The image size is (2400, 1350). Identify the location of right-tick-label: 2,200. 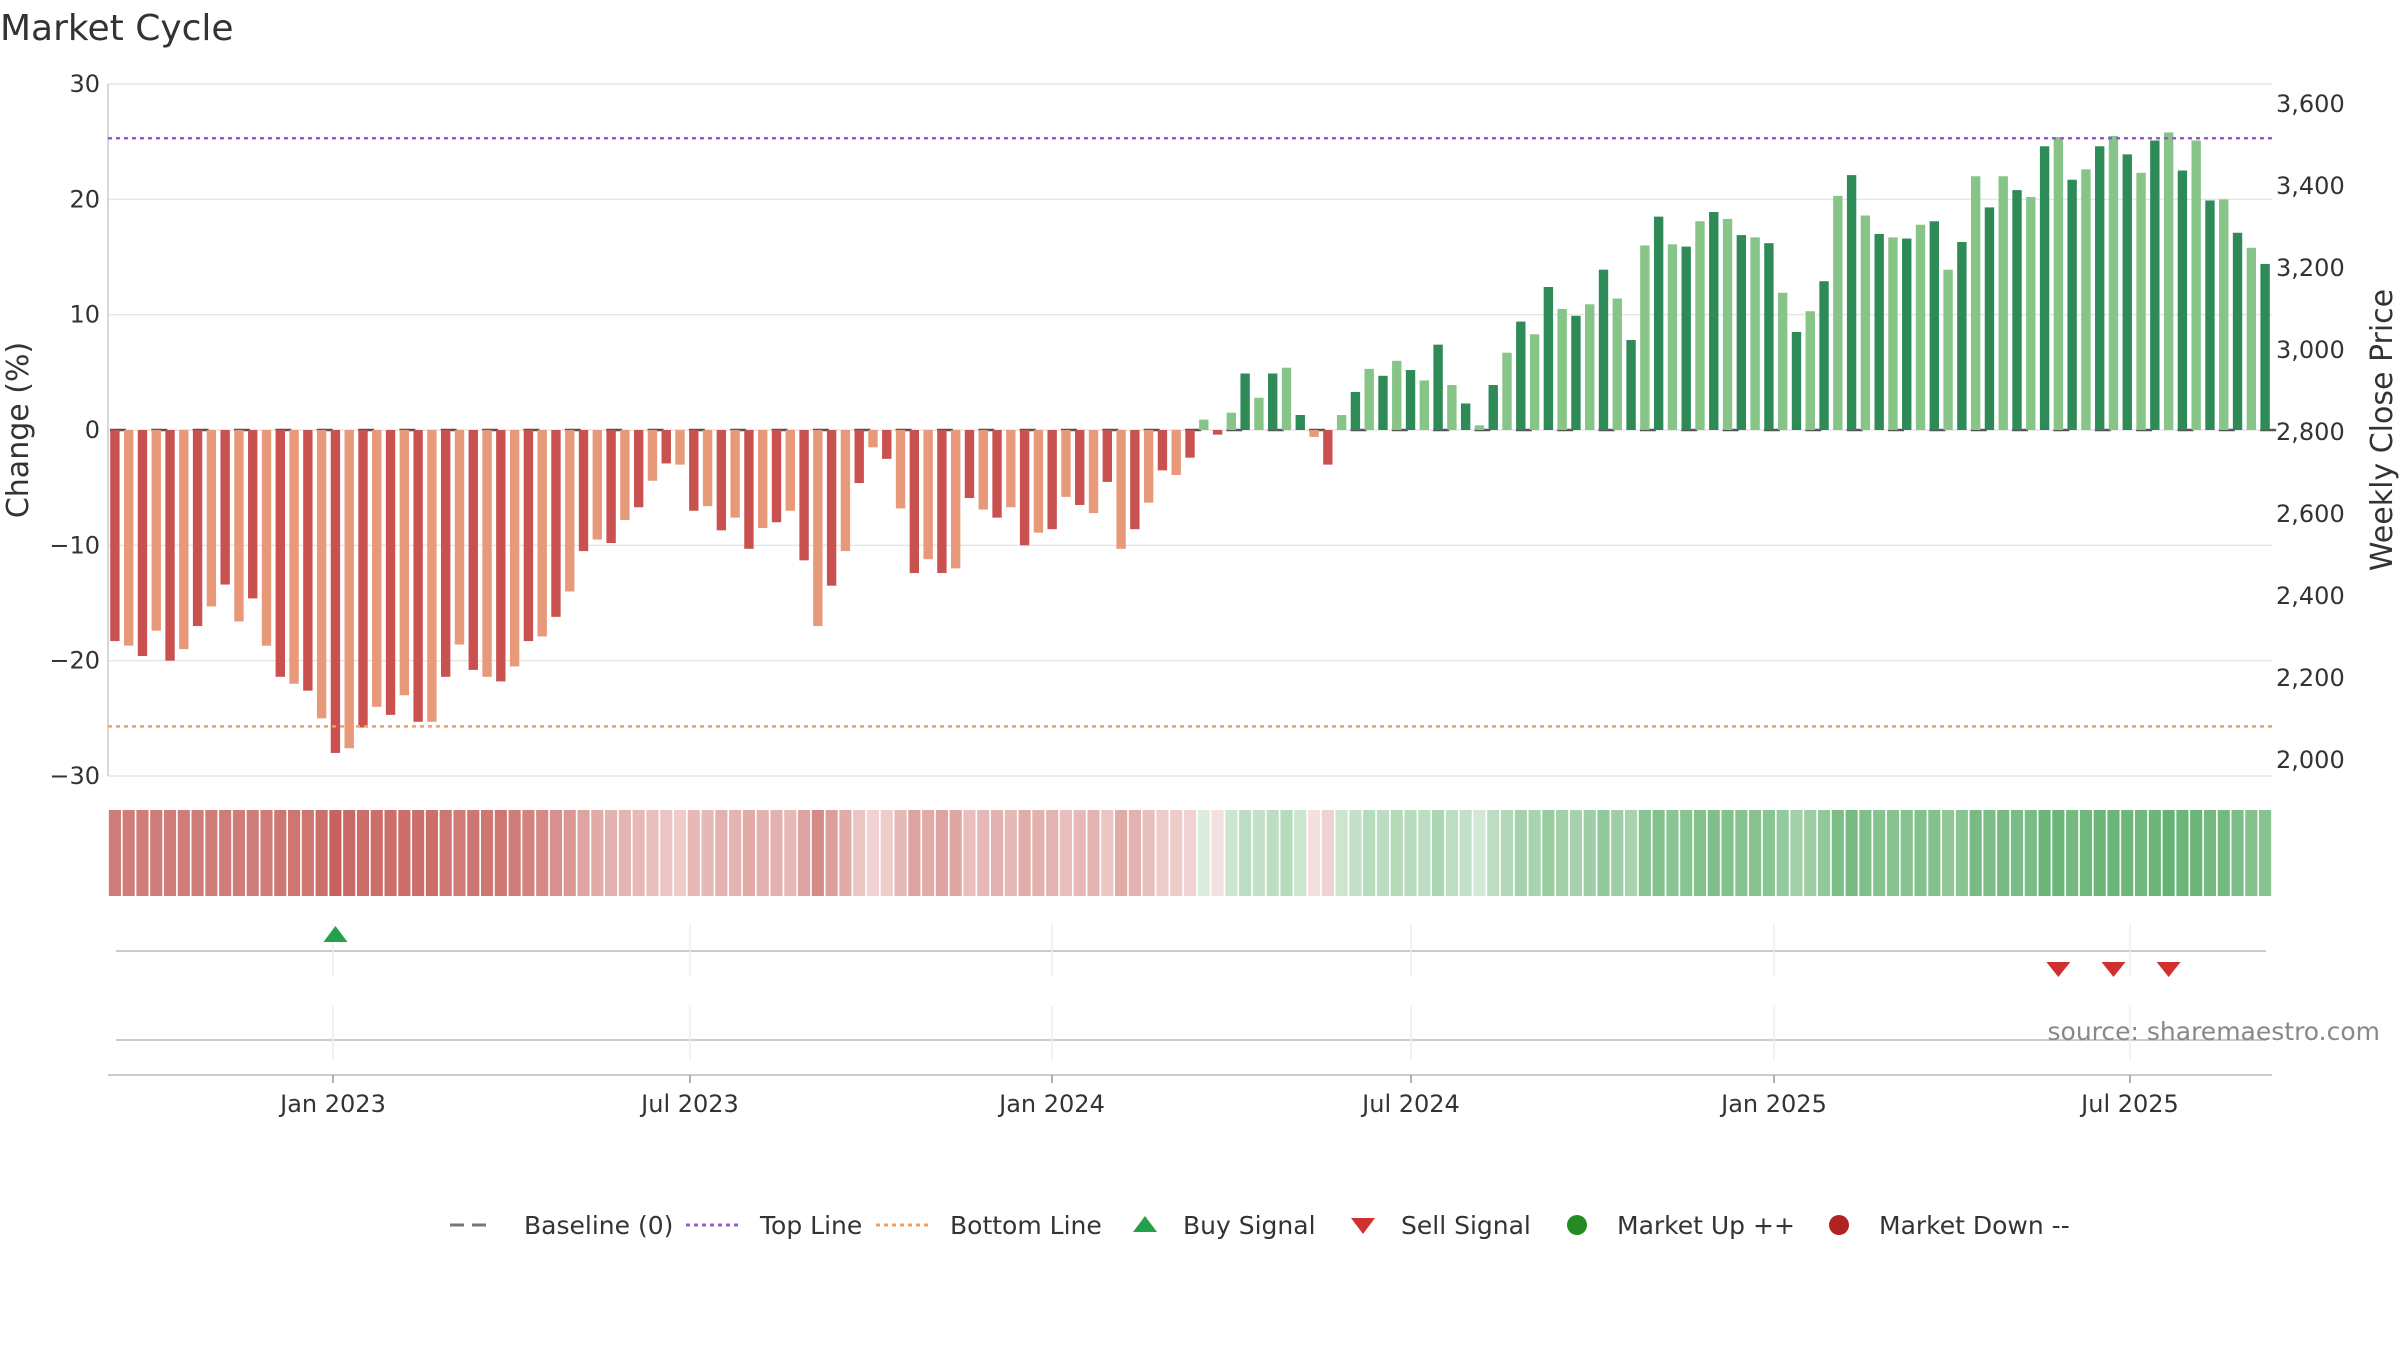
(2310, 678).